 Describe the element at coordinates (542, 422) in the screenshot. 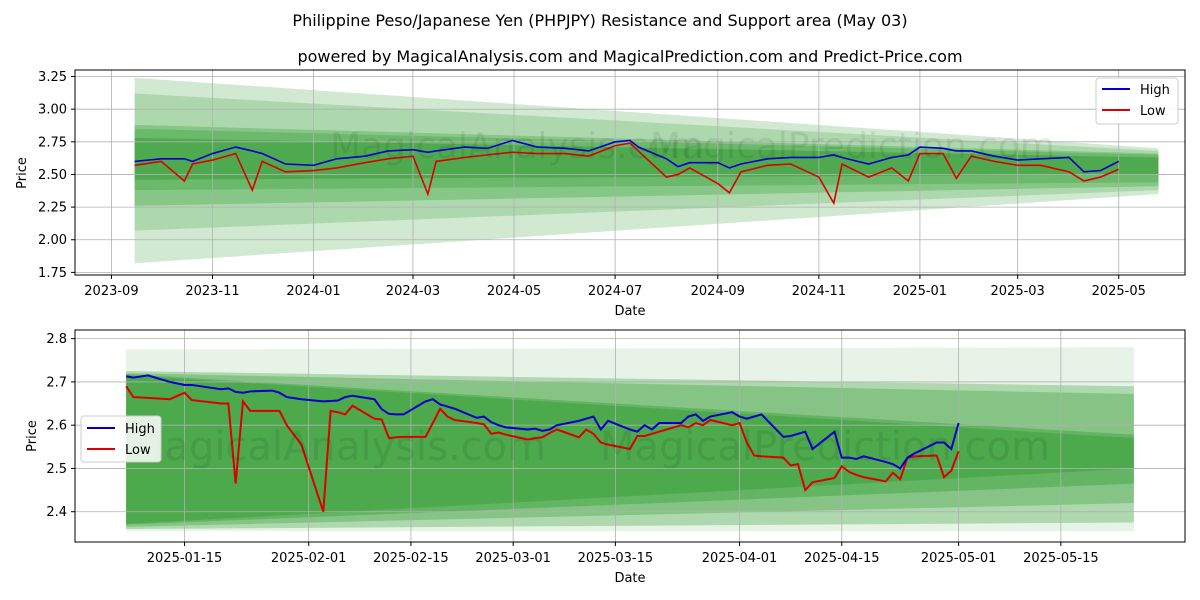

I see `bottom-high-series-line` at that location.